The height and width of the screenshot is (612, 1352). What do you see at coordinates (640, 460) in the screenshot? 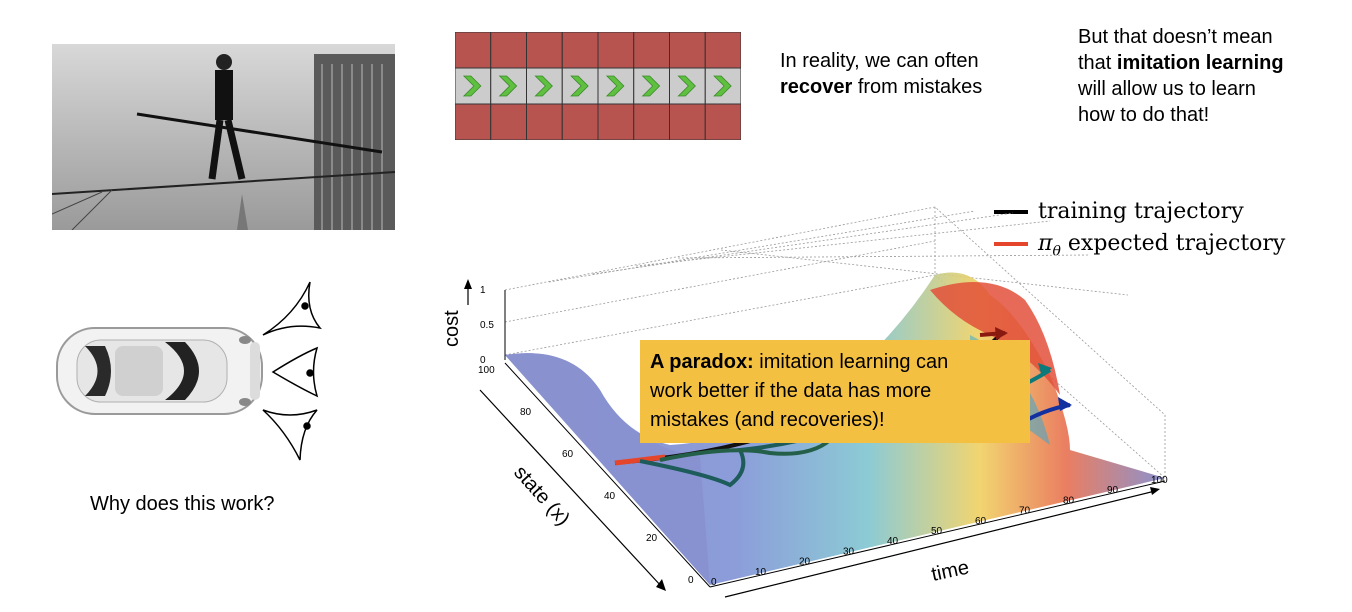
I see `expected-trajectory` at bounding box center [640, 460].